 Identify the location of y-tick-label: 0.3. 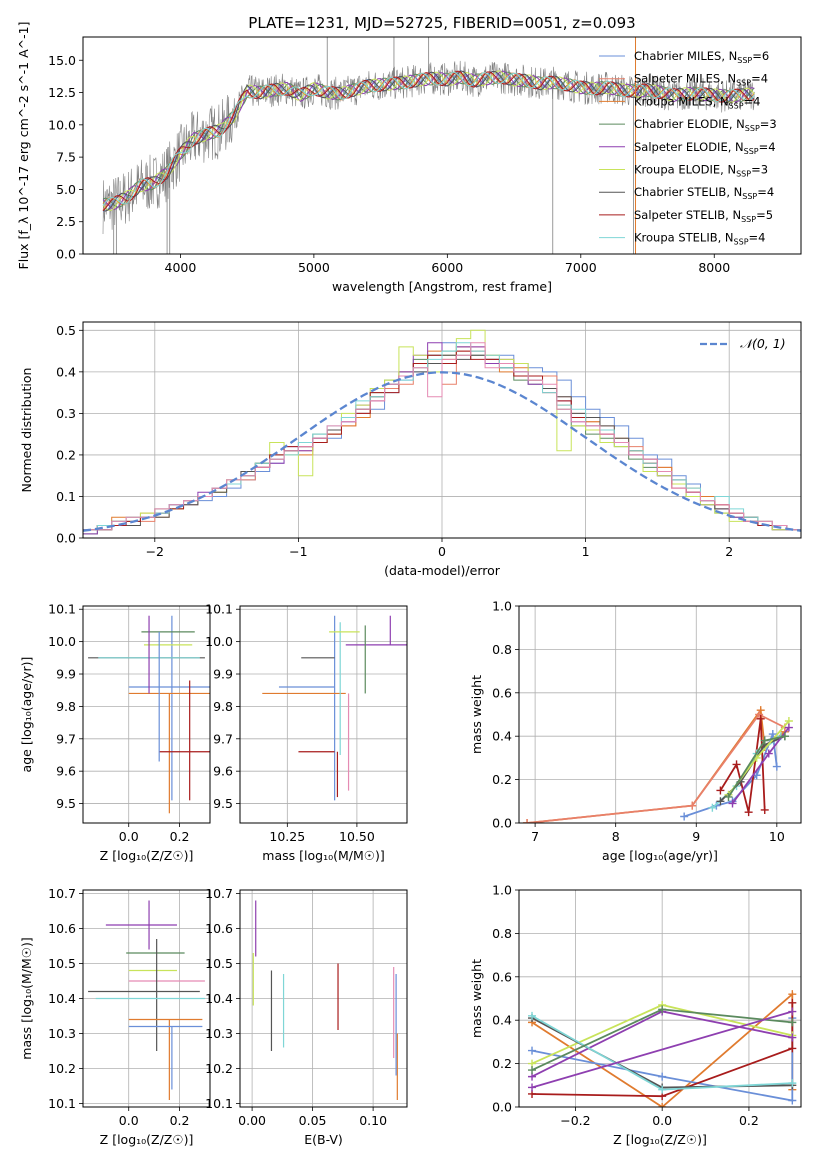
(66, 413).